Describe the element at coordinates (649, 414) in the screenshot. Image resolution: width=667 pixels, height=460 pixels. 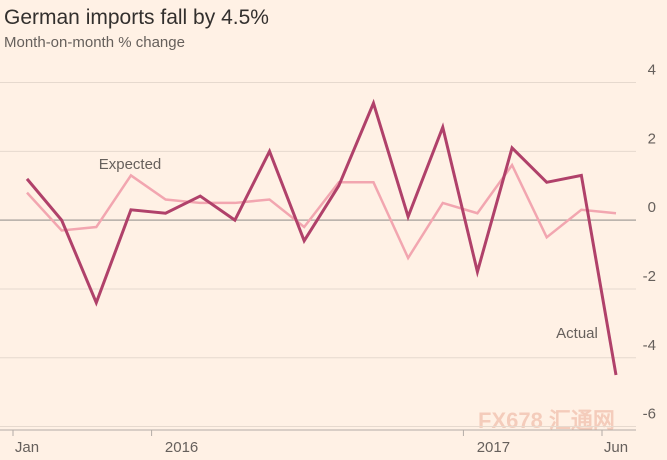
I see `y-tick-label: -6` at that location.